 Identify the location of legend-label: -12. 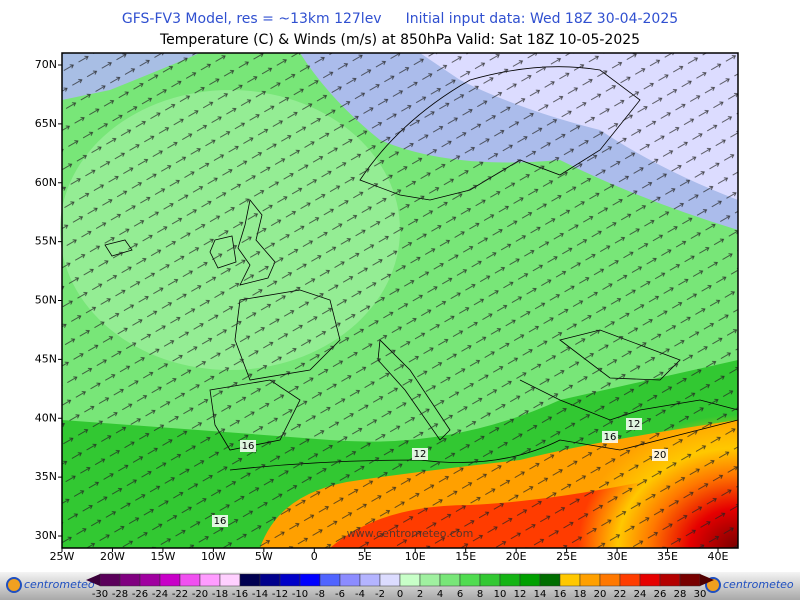
(280, 594).